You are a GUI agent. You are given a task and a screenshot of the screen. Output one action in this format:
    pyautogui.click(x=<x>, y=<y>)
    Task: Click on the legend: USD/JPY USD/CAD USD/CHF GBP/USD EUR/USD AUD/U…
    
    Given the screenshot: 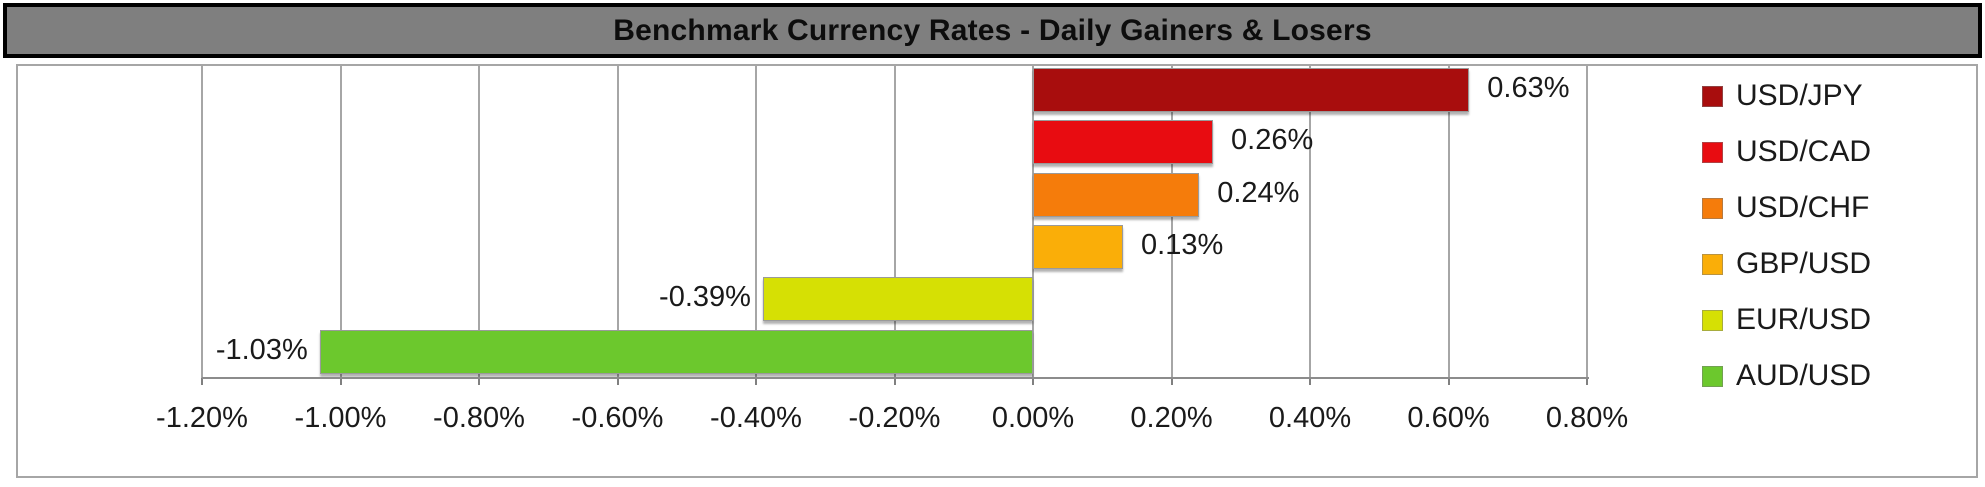 What is the action you would take?
    pyautogui.click(x=1827, y=235)
    